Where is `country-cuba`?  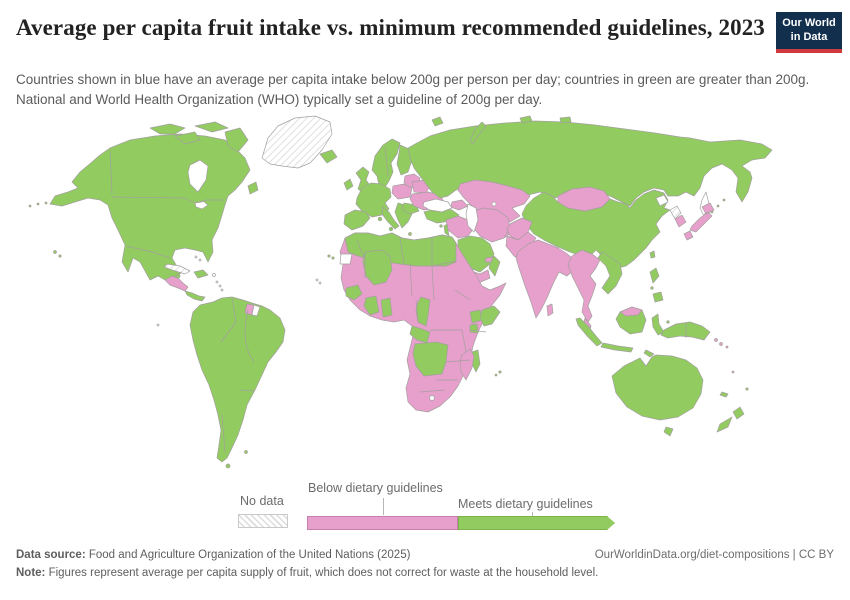 country-cuba is located at coordinates (177, 269).